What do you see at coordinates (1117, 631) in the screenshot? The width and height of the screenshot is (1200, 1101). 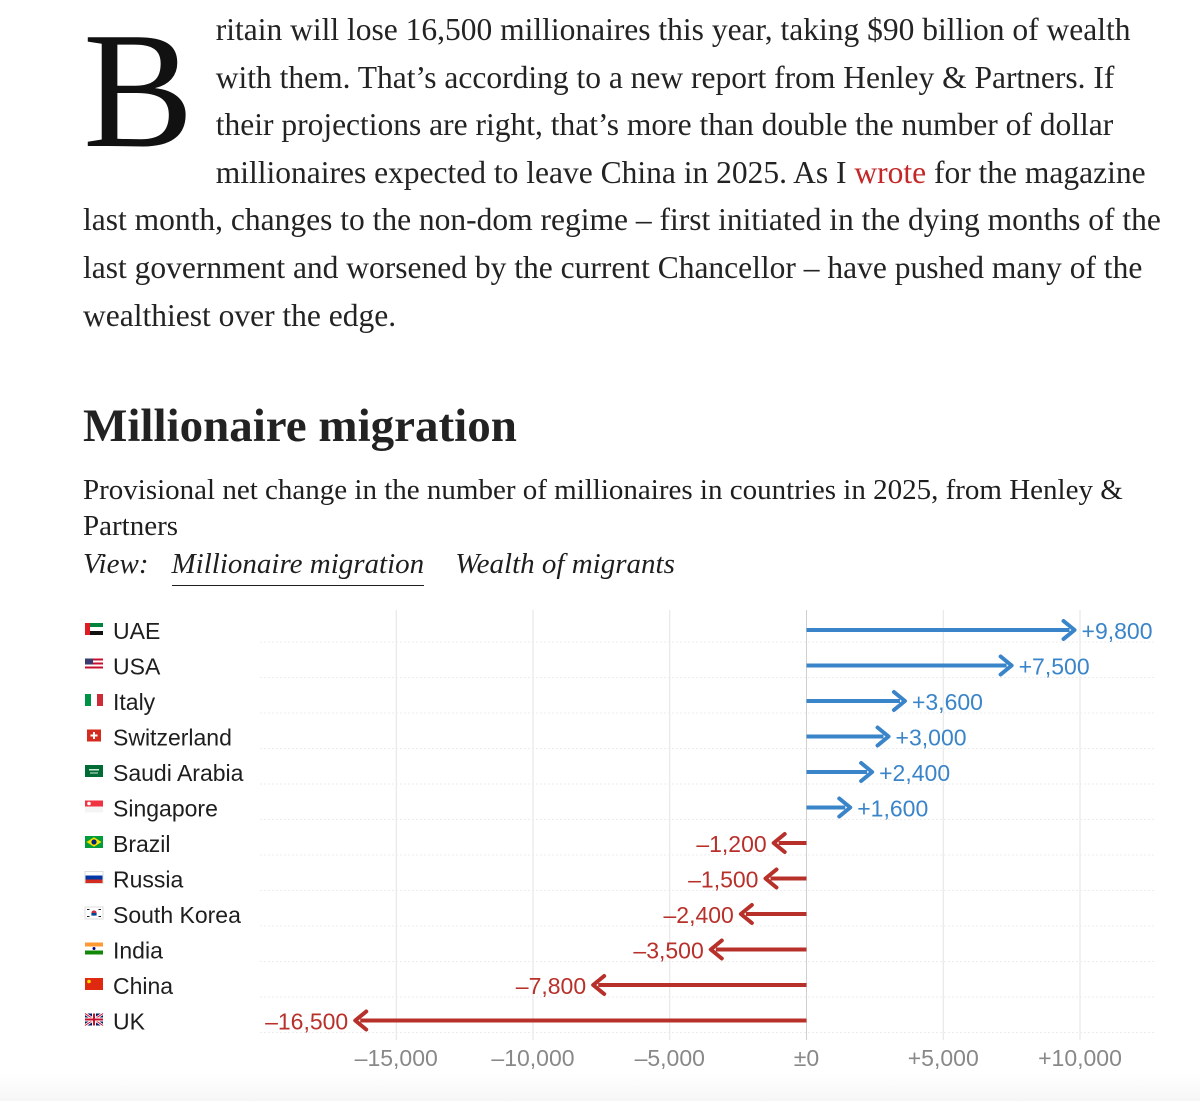 I see `data-label: +9,800` at bounding box center [1117, 631].